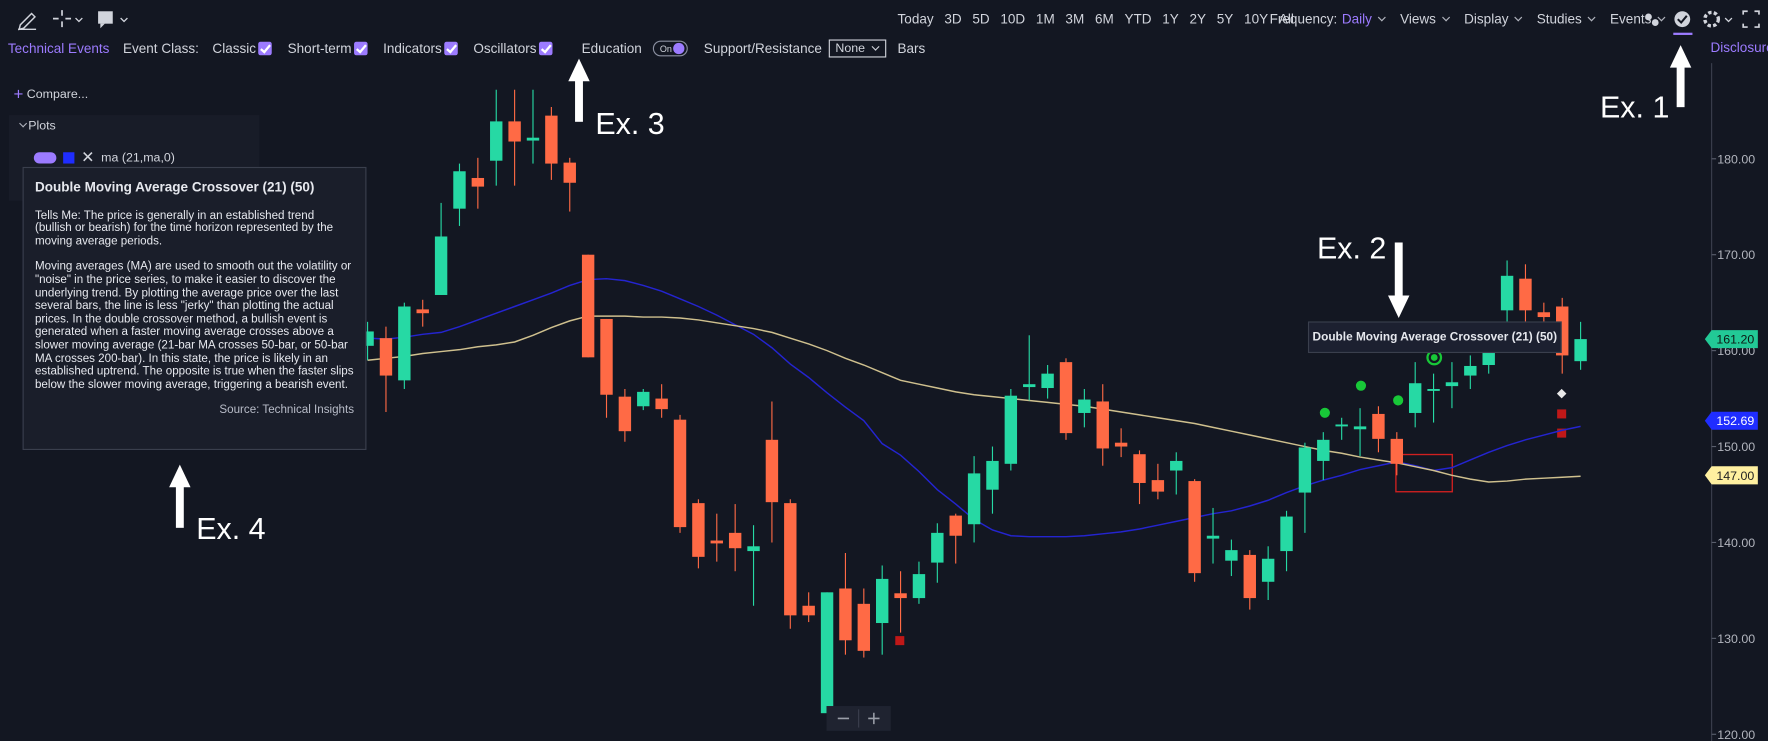  I want to click on event-class-label: Indicators, so click(412, 48).